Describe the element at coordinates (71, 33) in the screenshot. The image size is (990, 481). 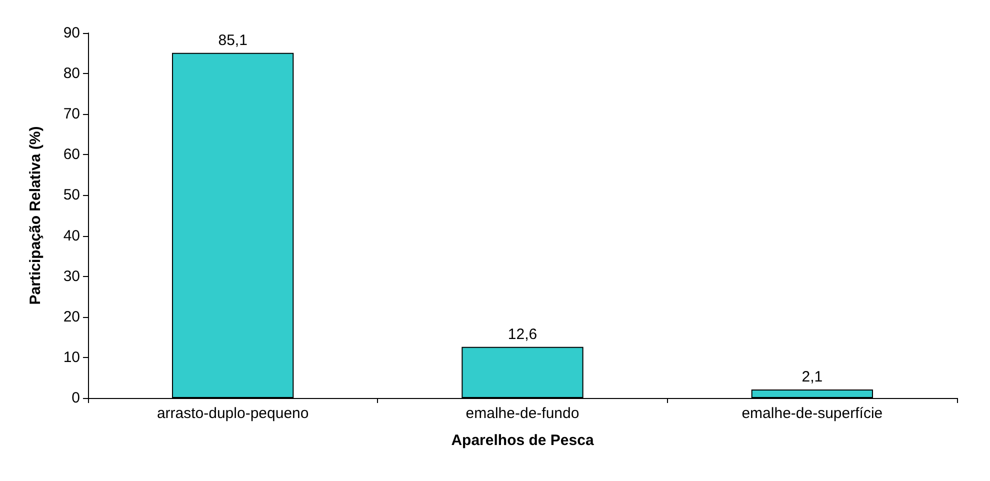
I see `y-tick-label: 90` at that location.